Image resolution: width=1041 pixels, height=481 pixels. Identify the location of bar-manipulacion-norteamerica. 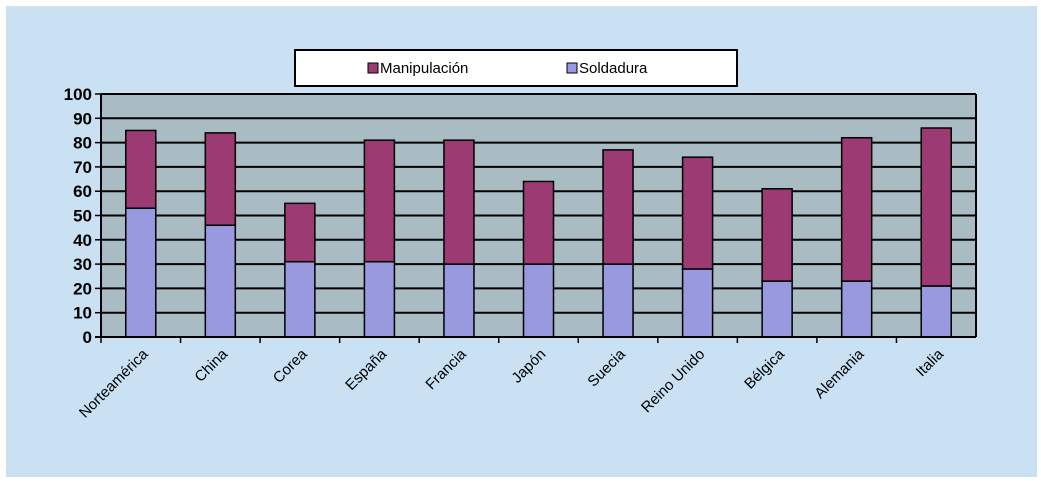
(141, 169).